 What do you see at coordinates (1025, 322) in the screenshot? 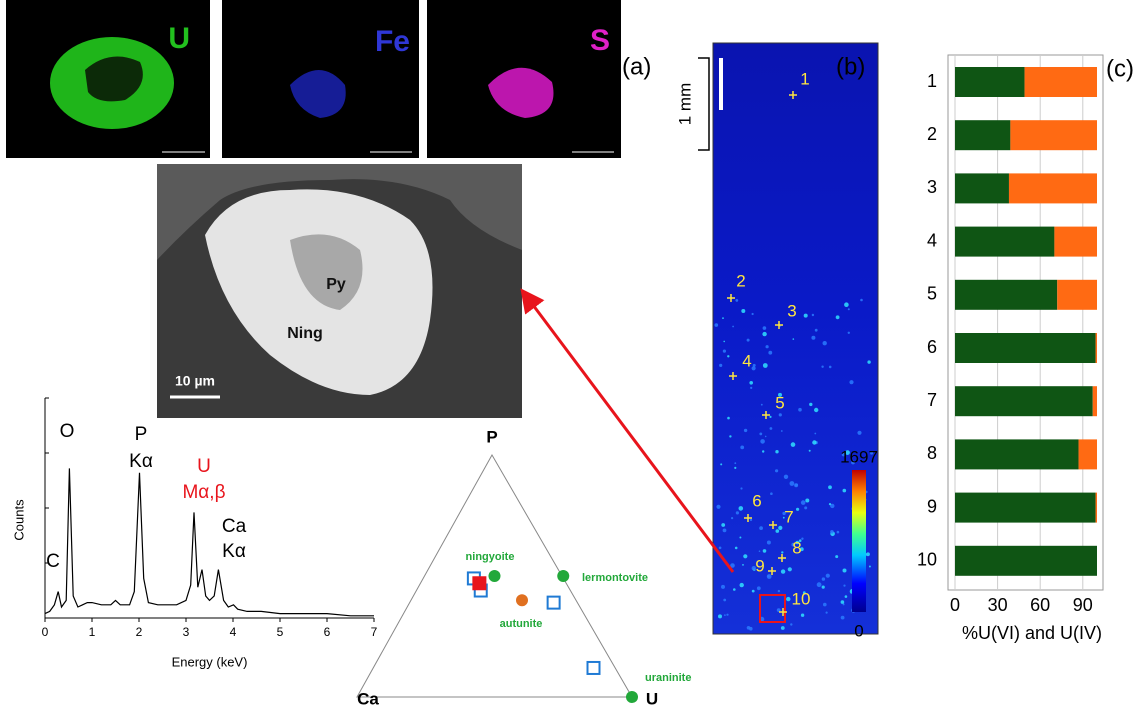
I see `bar-frame` at bounding box center [1025, 322].